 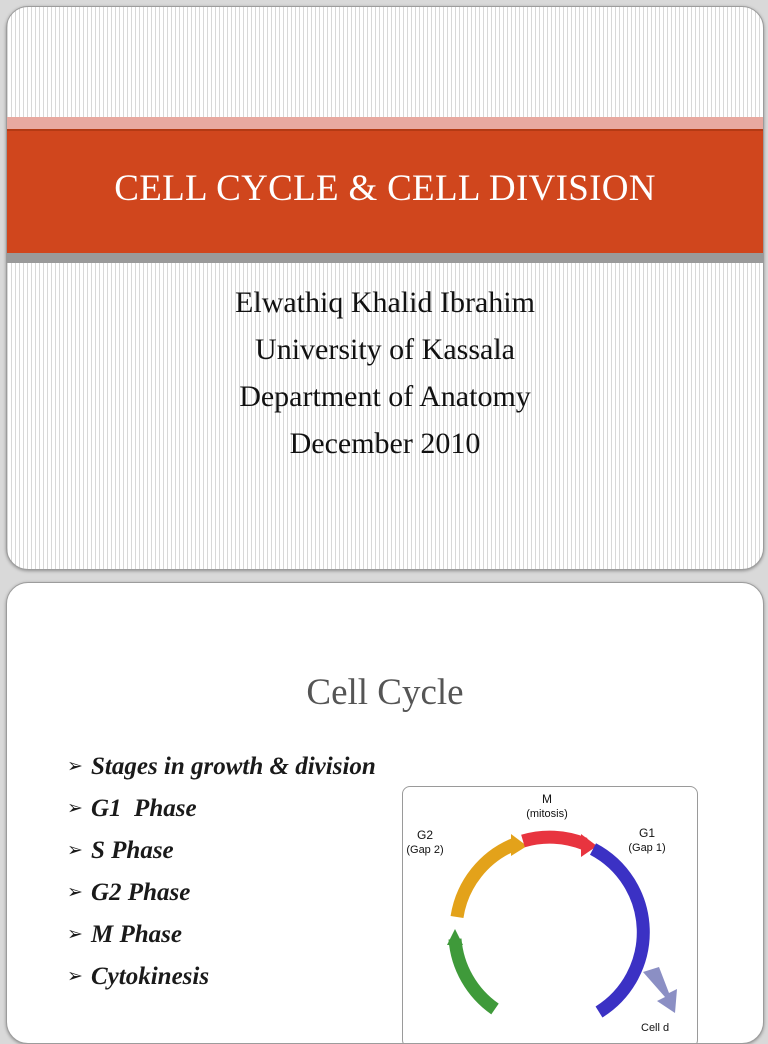 What do you see at coordinates (385, 302) in the screenshot?
I see `author-name: Elwathiq Khalid Ibrahim` at bounding box center [385, 302].